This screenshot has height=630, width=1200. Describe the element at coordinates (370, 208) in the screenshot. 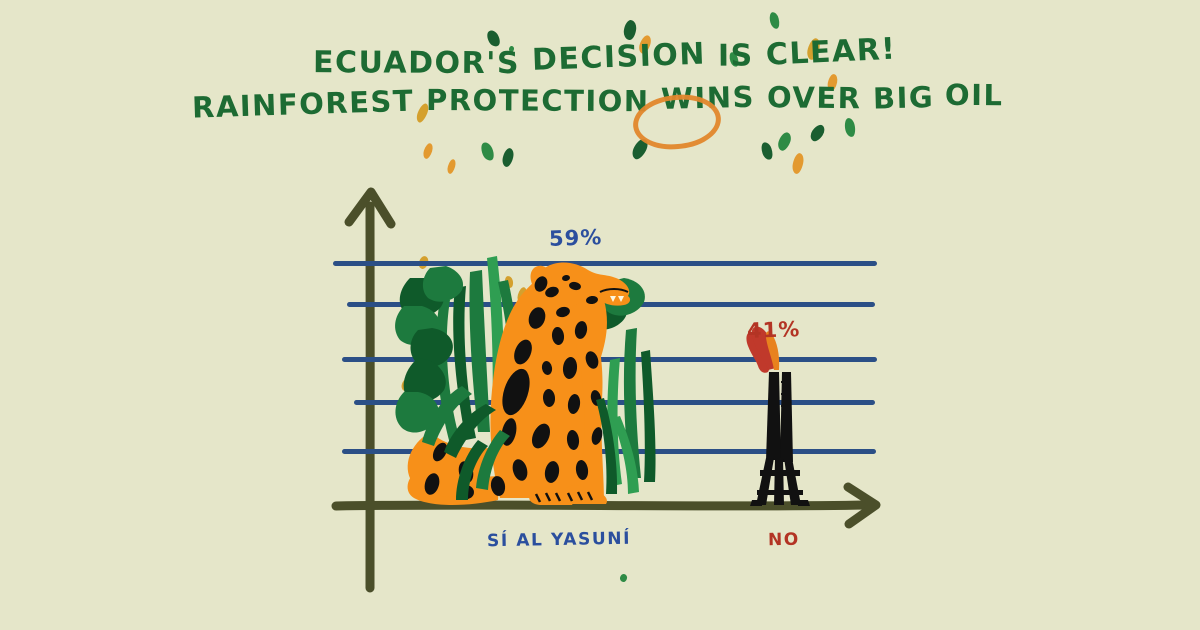

I see `y-axis-arrow-icon` at that location.